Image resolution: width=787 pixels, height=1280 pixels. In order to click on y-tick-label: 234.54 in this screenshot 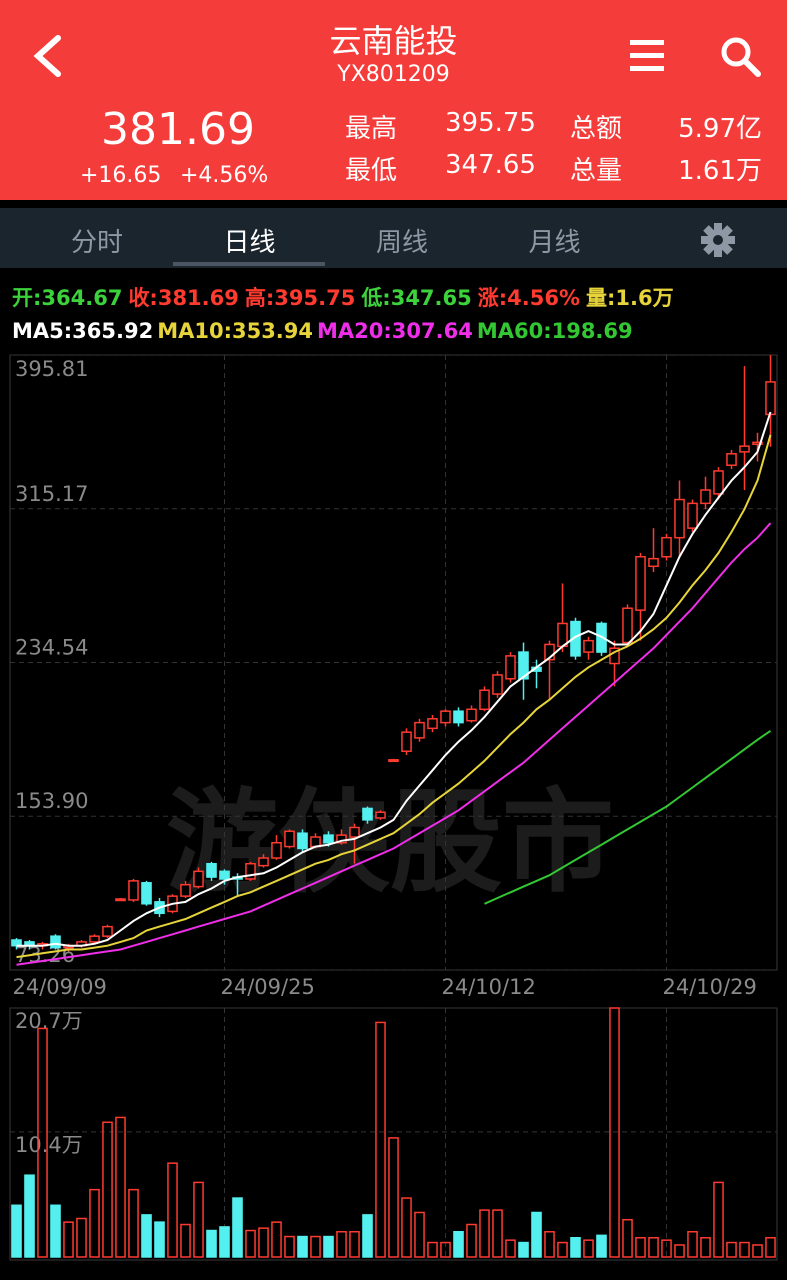, I will do `click(51, 647)`.